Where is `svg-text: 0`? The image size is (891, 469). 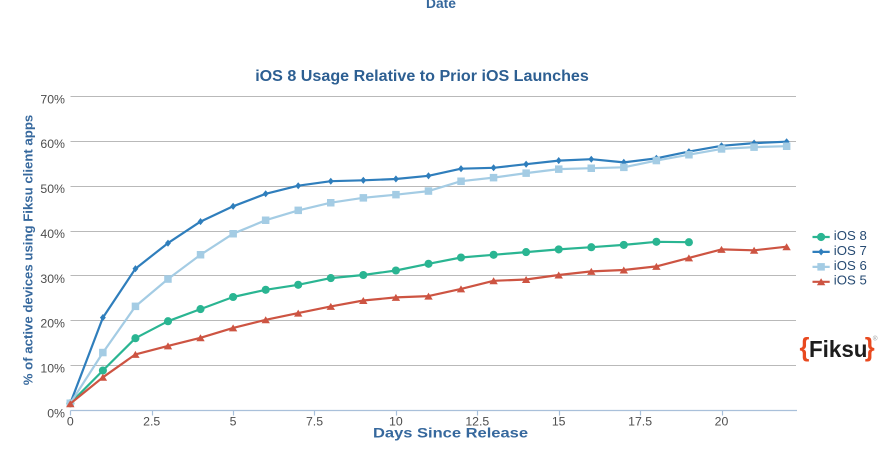
svg-text: 0 is located at coordinates (70, 421).